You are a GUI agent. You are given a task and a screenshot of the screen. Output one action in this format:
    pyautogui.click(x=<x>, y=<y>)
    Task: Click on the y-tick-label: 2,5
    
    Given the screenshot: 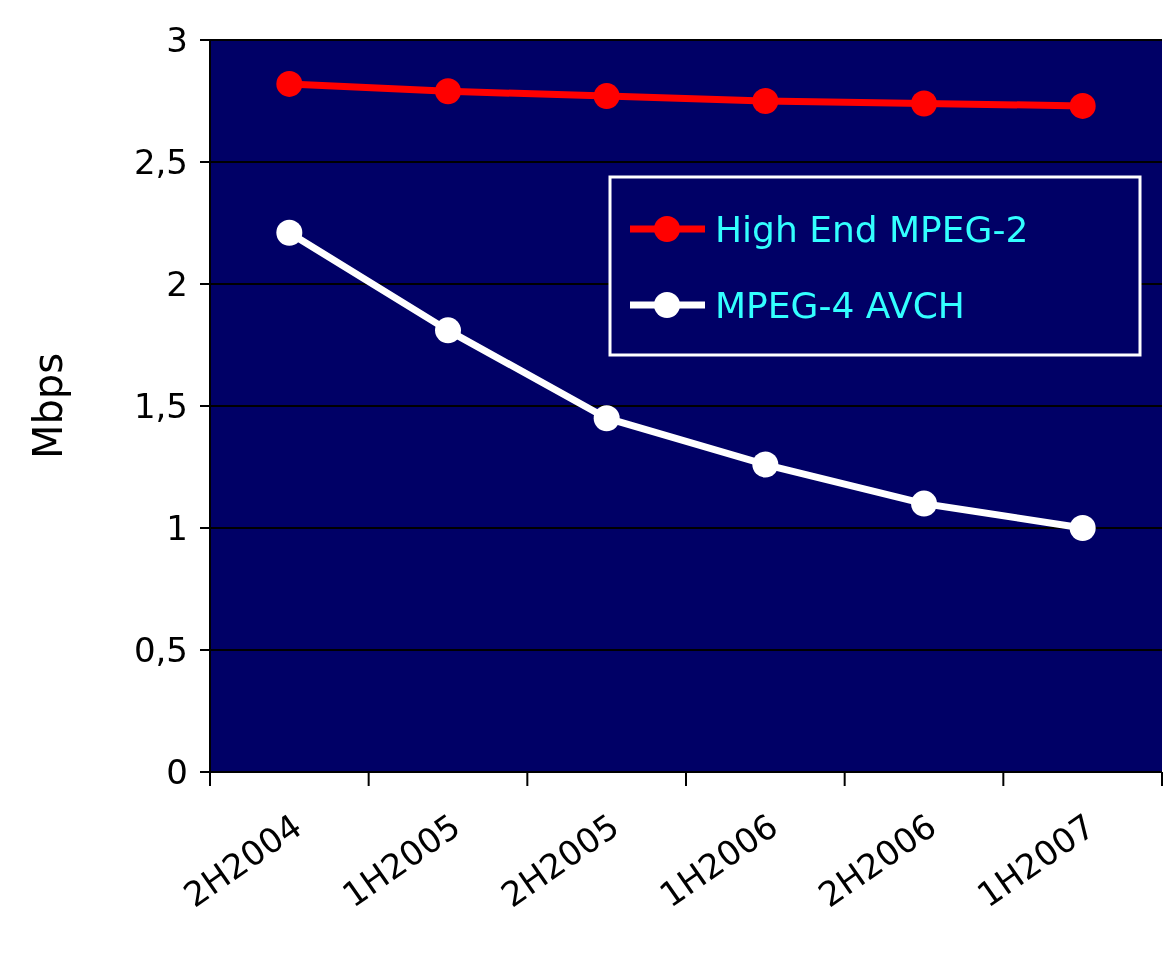 What is the action you would take?
    pyautogui.click(x=160, y=161)
    